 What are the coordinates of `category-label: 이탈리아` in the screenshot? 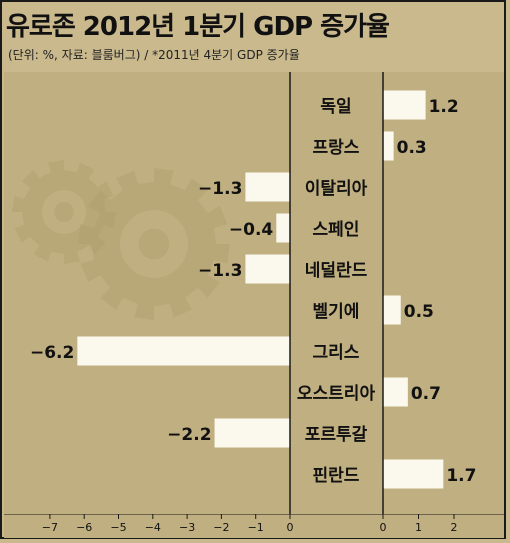 It's located at (336, 188).